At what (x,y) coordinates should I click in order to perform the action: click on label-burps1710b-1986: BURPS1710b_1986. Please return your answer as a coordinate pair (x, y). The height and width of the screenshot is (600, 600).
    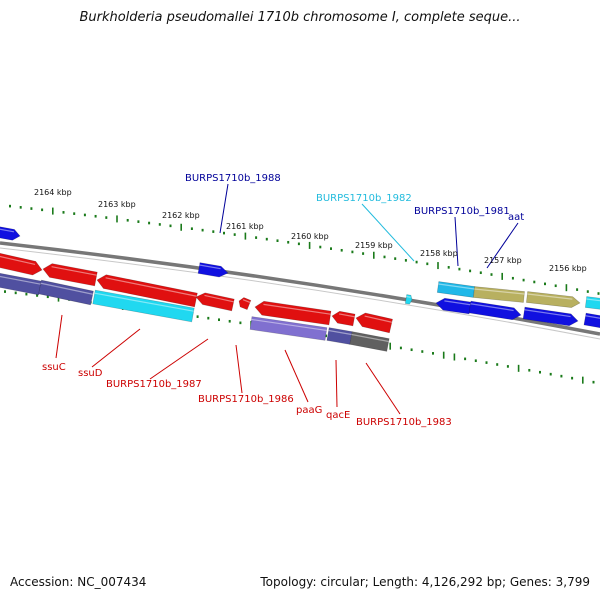
    Looking at the image, I should click on (246, 399).